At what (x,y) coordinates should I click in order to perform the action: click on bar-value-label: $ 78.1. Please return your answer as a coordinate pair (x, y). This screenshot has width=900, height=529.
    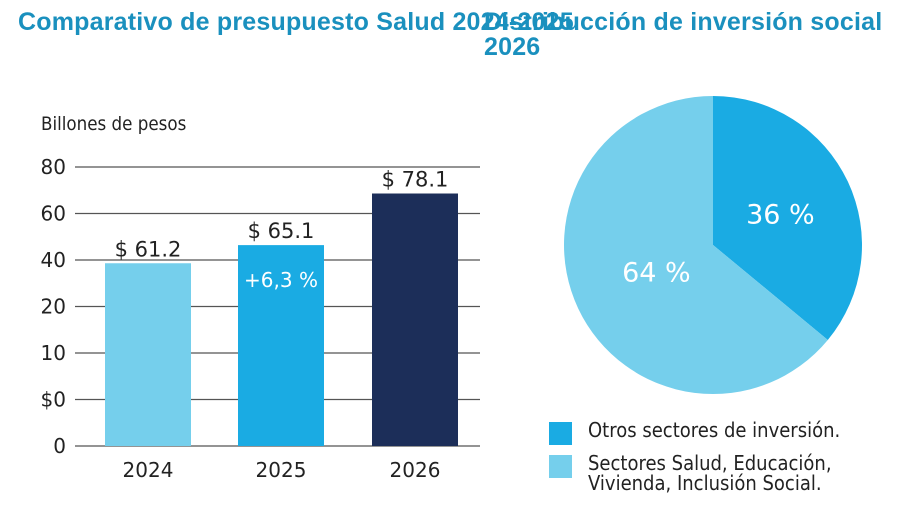
    Looking at the image, I should click on (415, 180).